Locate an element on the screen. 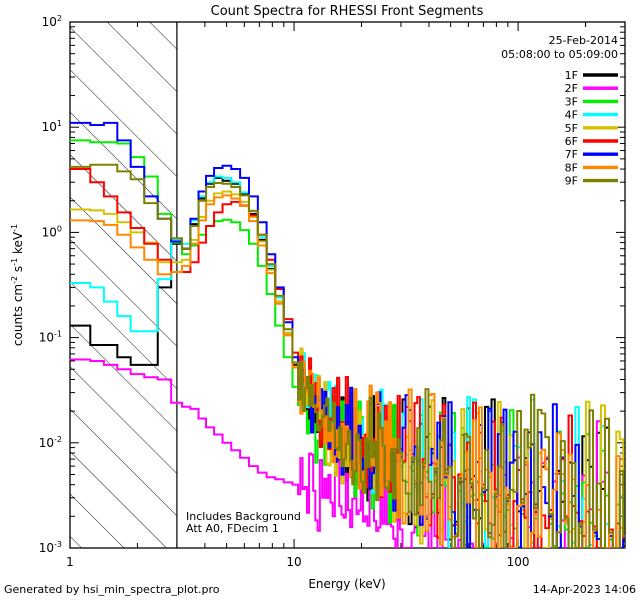  legend-label-1f: 1F is located at coordinates (571, 75).